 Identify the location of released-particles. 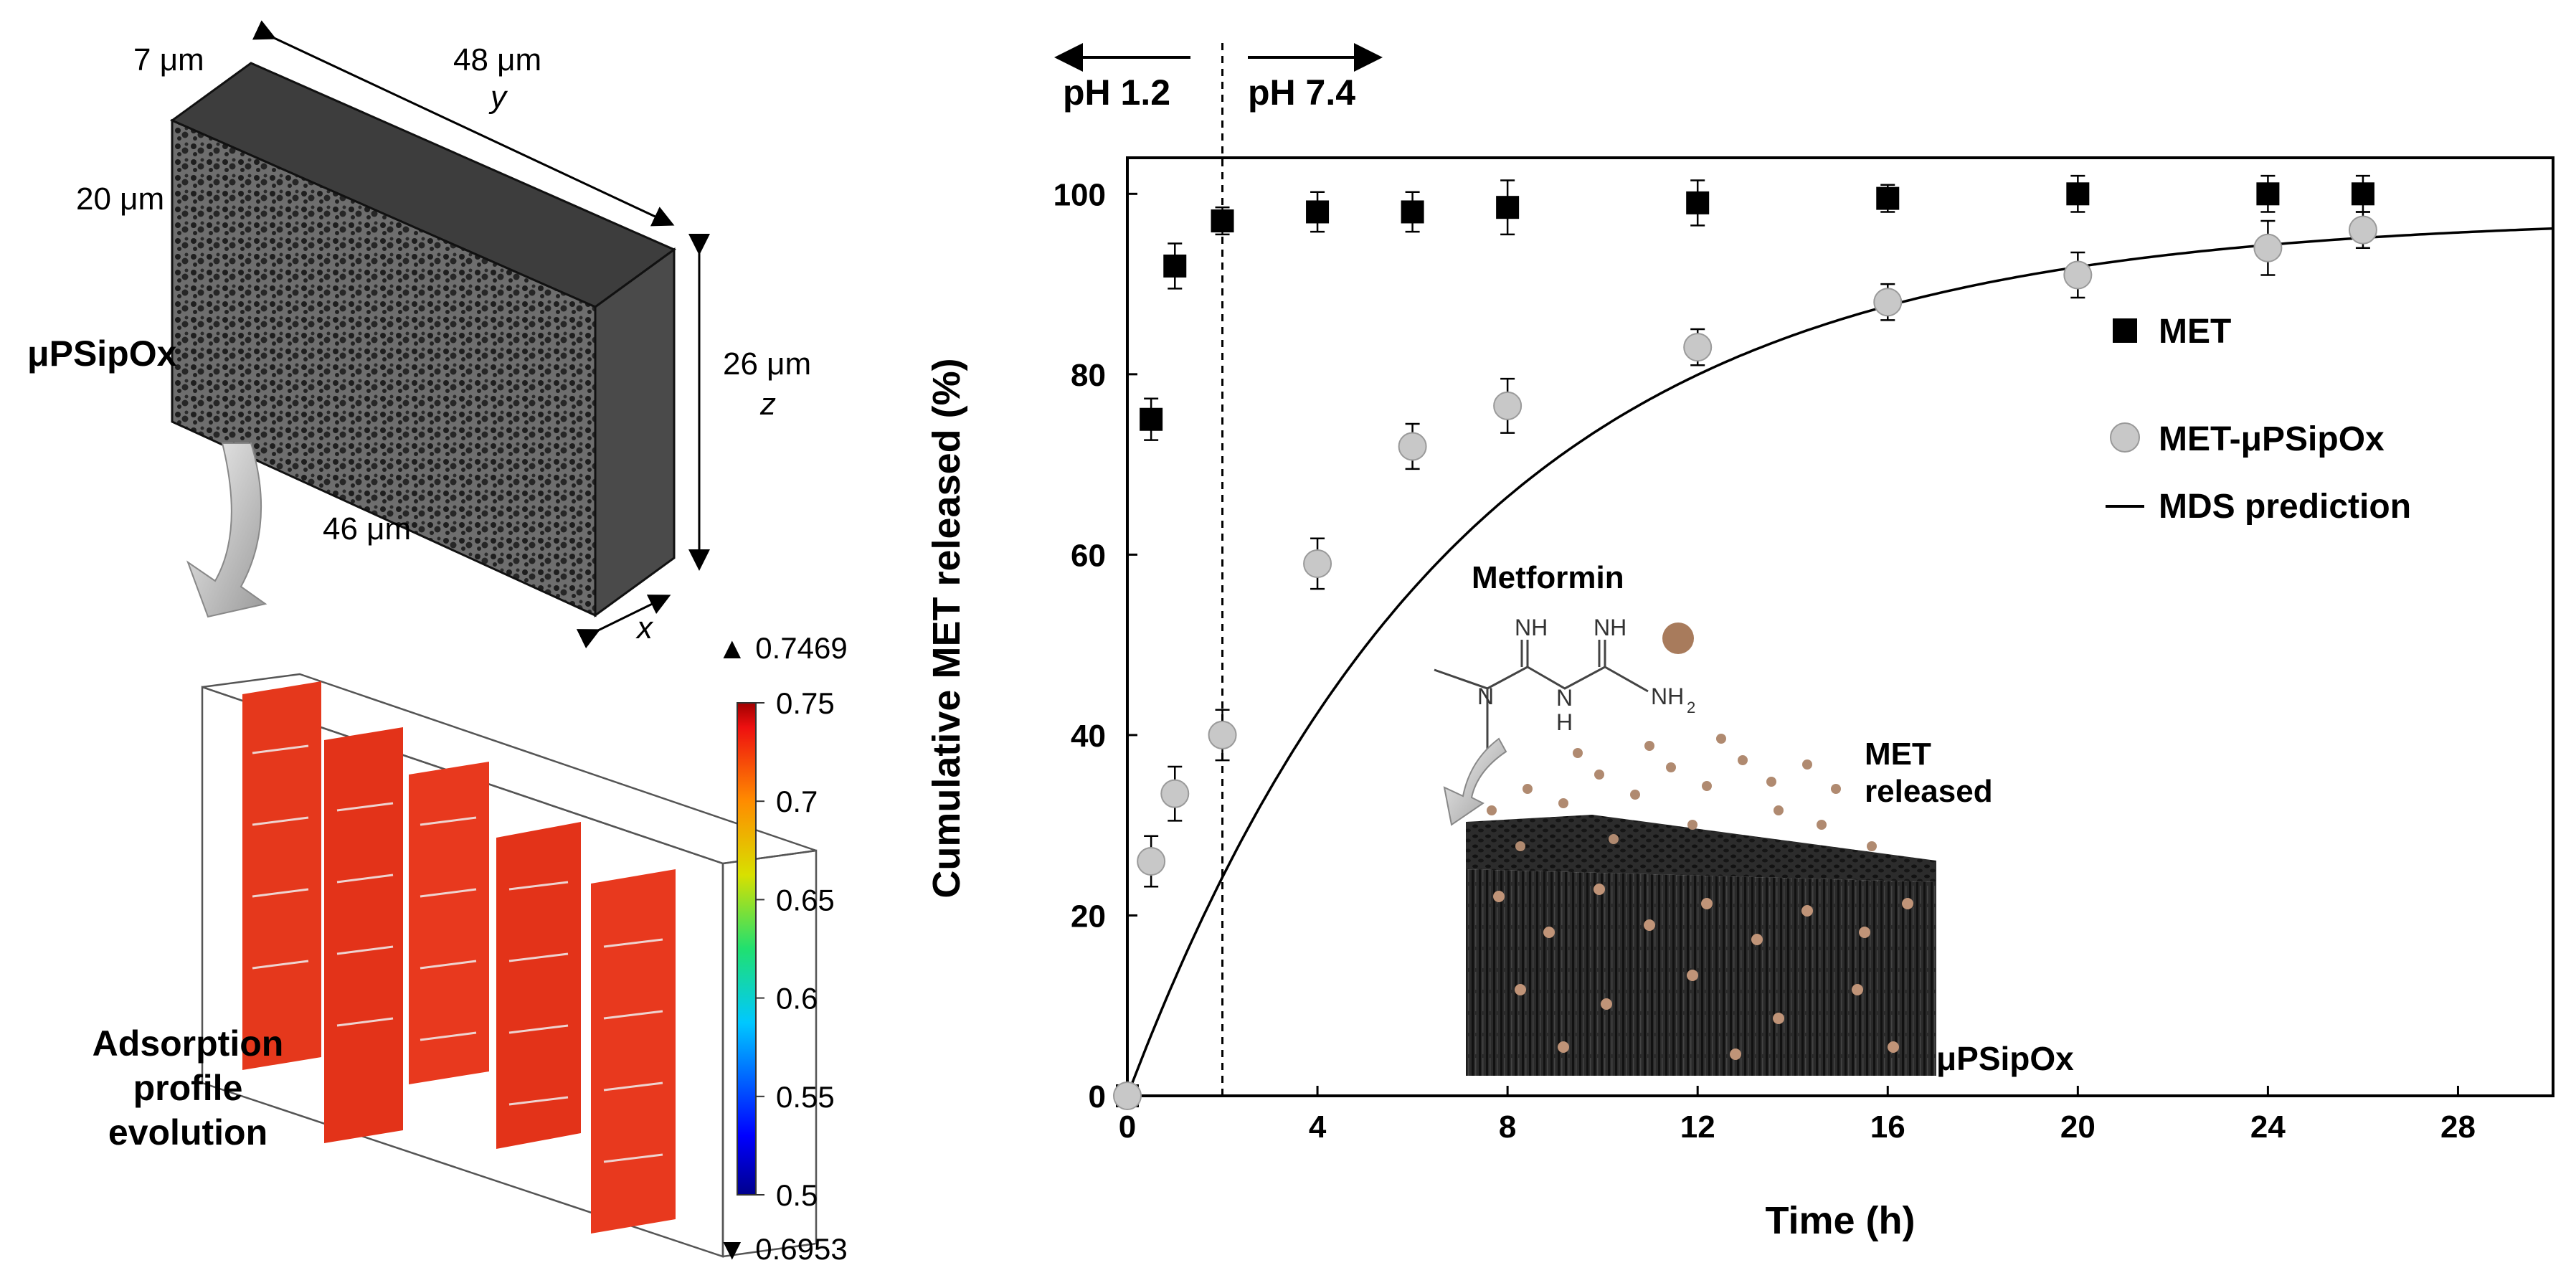
(1700, 897).